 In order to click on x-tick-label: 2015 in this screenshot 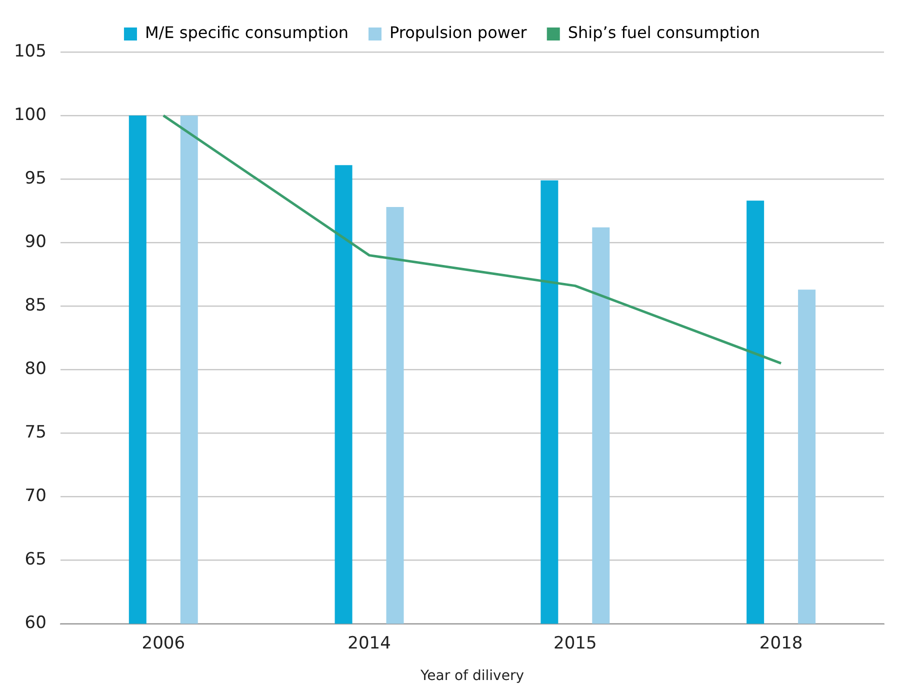, I will do `click(575, 643)`.